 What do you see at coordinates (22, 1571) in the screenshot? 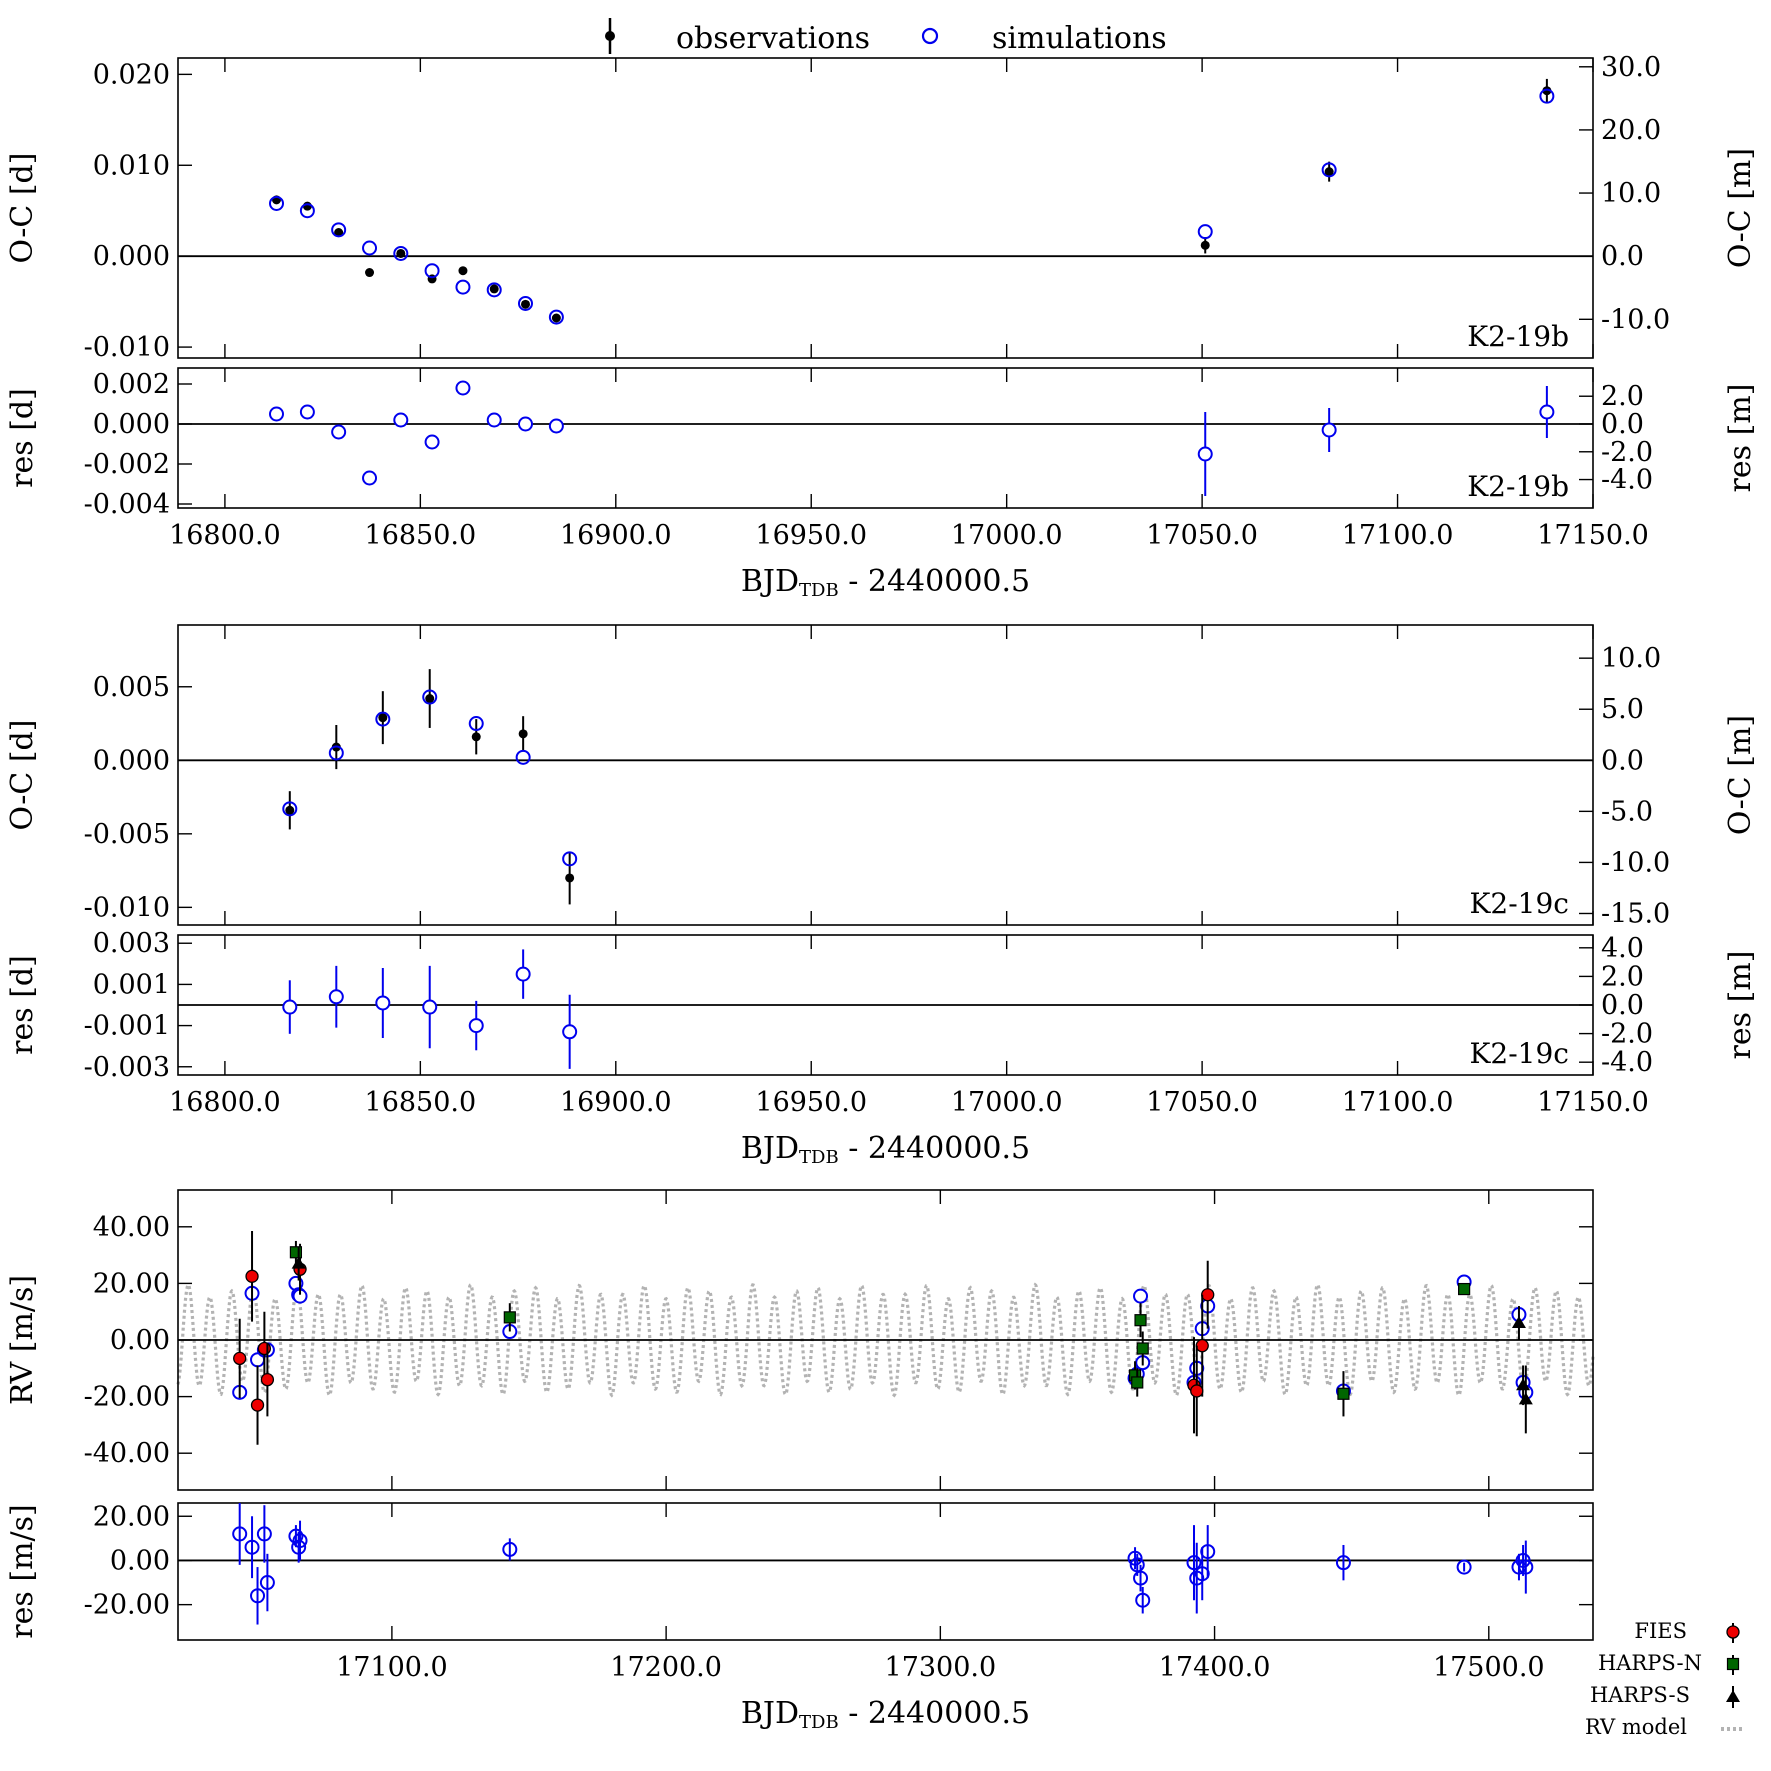
I see `ylabel-rv_res: res [m/s]` at bounding box center [22, 1571].